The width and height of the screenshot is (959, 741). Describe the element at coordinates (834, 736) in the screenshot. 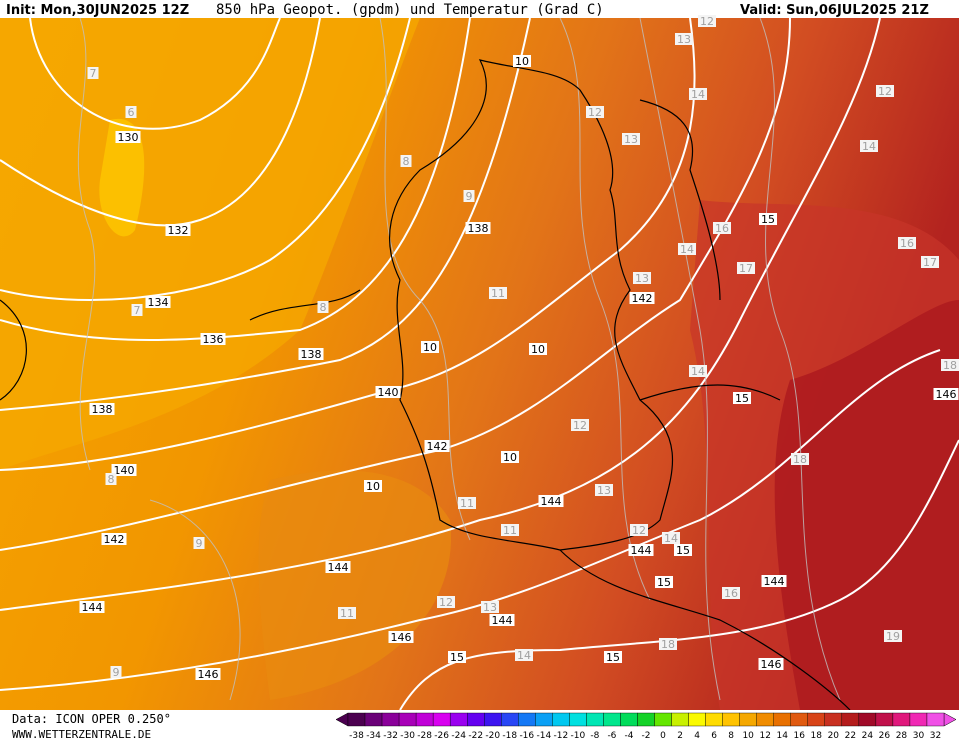

I see `colorbar-label: 20` at that location.